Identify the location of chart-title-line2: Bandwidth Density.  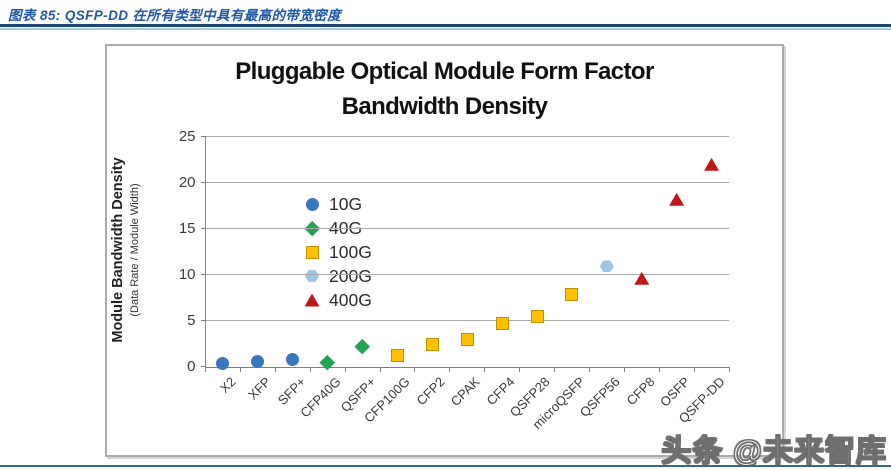
(444, 106).